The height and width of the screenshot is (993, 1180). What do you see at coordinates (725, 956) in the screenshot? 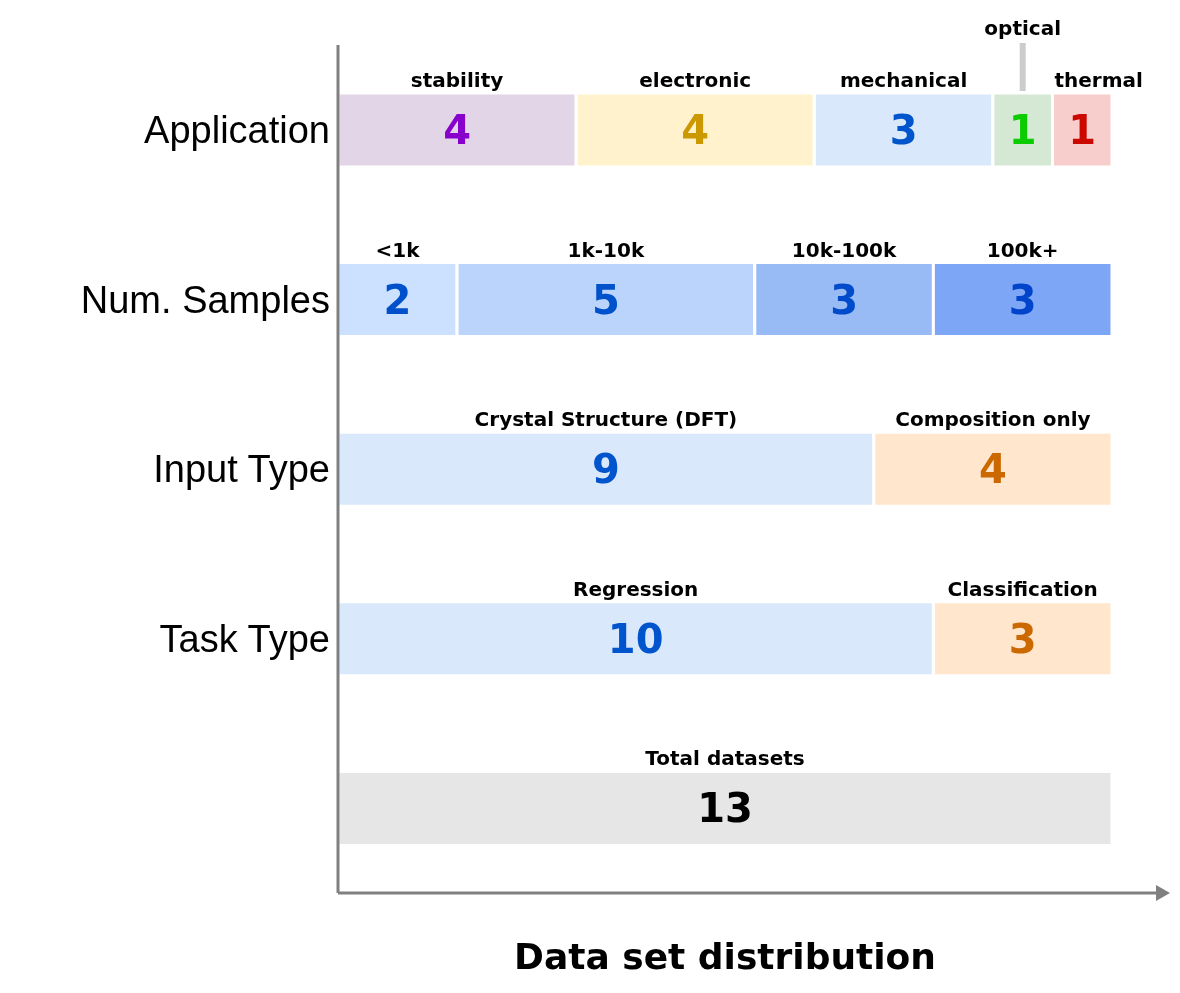
I see `x-axis-title: Data set distribution` at bounding box center [725, 956].